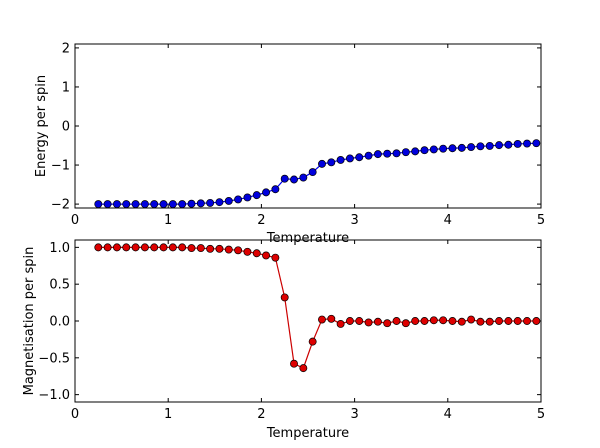  I want to click on y-tick-label: 1.0, so click(59, 248).